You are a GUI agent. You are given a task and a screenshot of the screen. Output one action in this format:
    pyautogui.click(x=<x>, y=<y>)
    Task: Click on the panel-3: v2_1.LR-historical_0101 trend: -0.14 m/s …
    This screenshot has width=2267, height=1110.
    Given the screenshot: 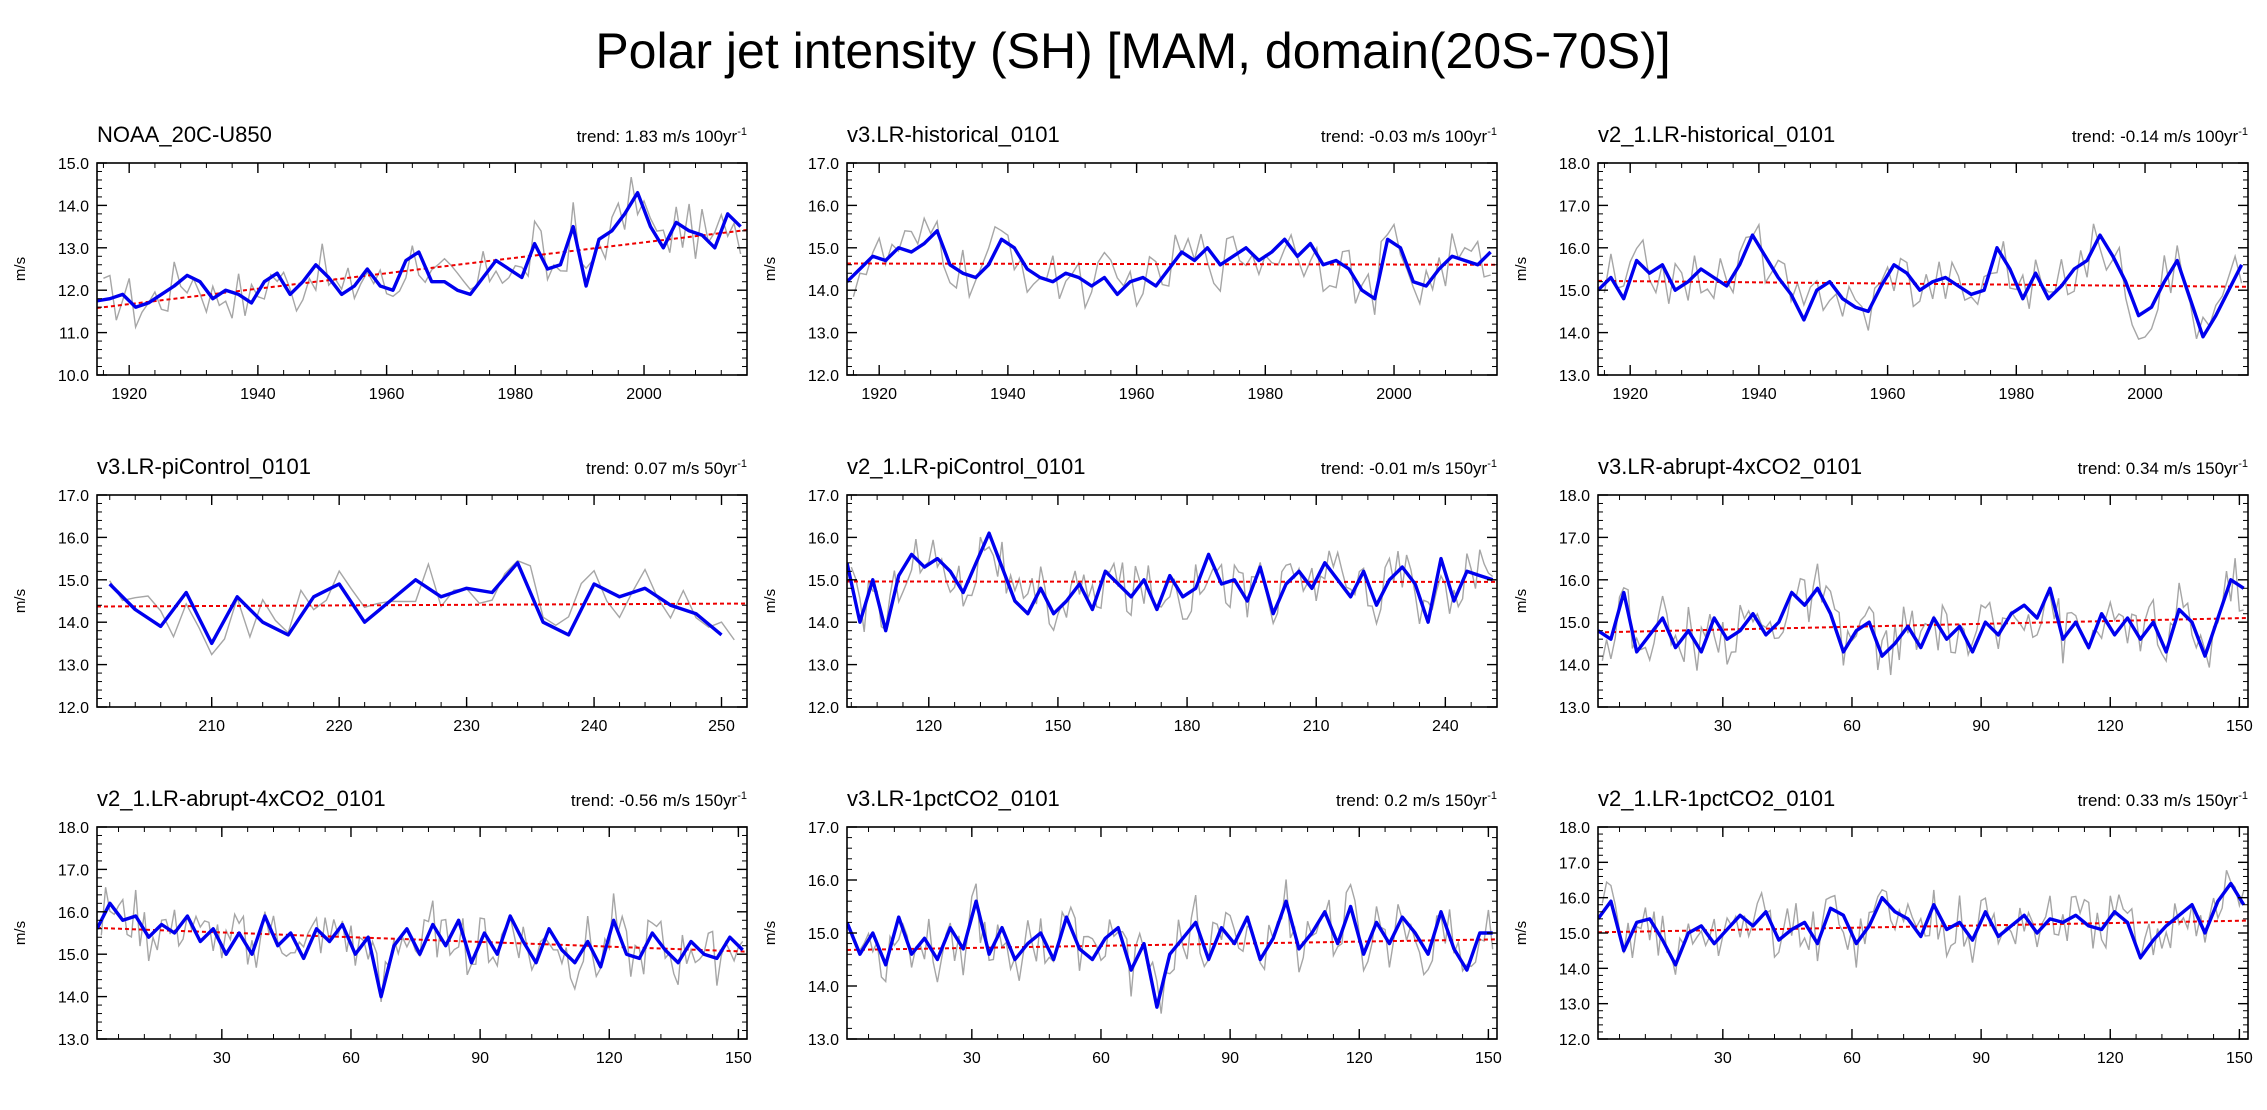 What is the action you would take?
    pyautogui.click(x=1881, y=262)
    